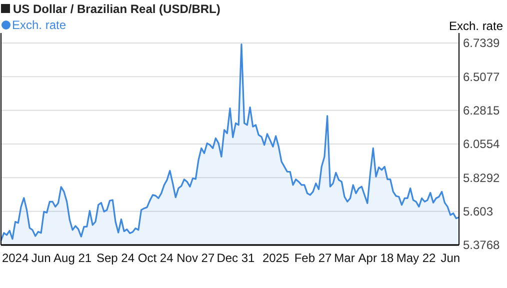 The image size is (507, 288). Describe the element at coordinates (313, 258) in the screenshot. I see `x-tick-label: Feb 27` at that location.